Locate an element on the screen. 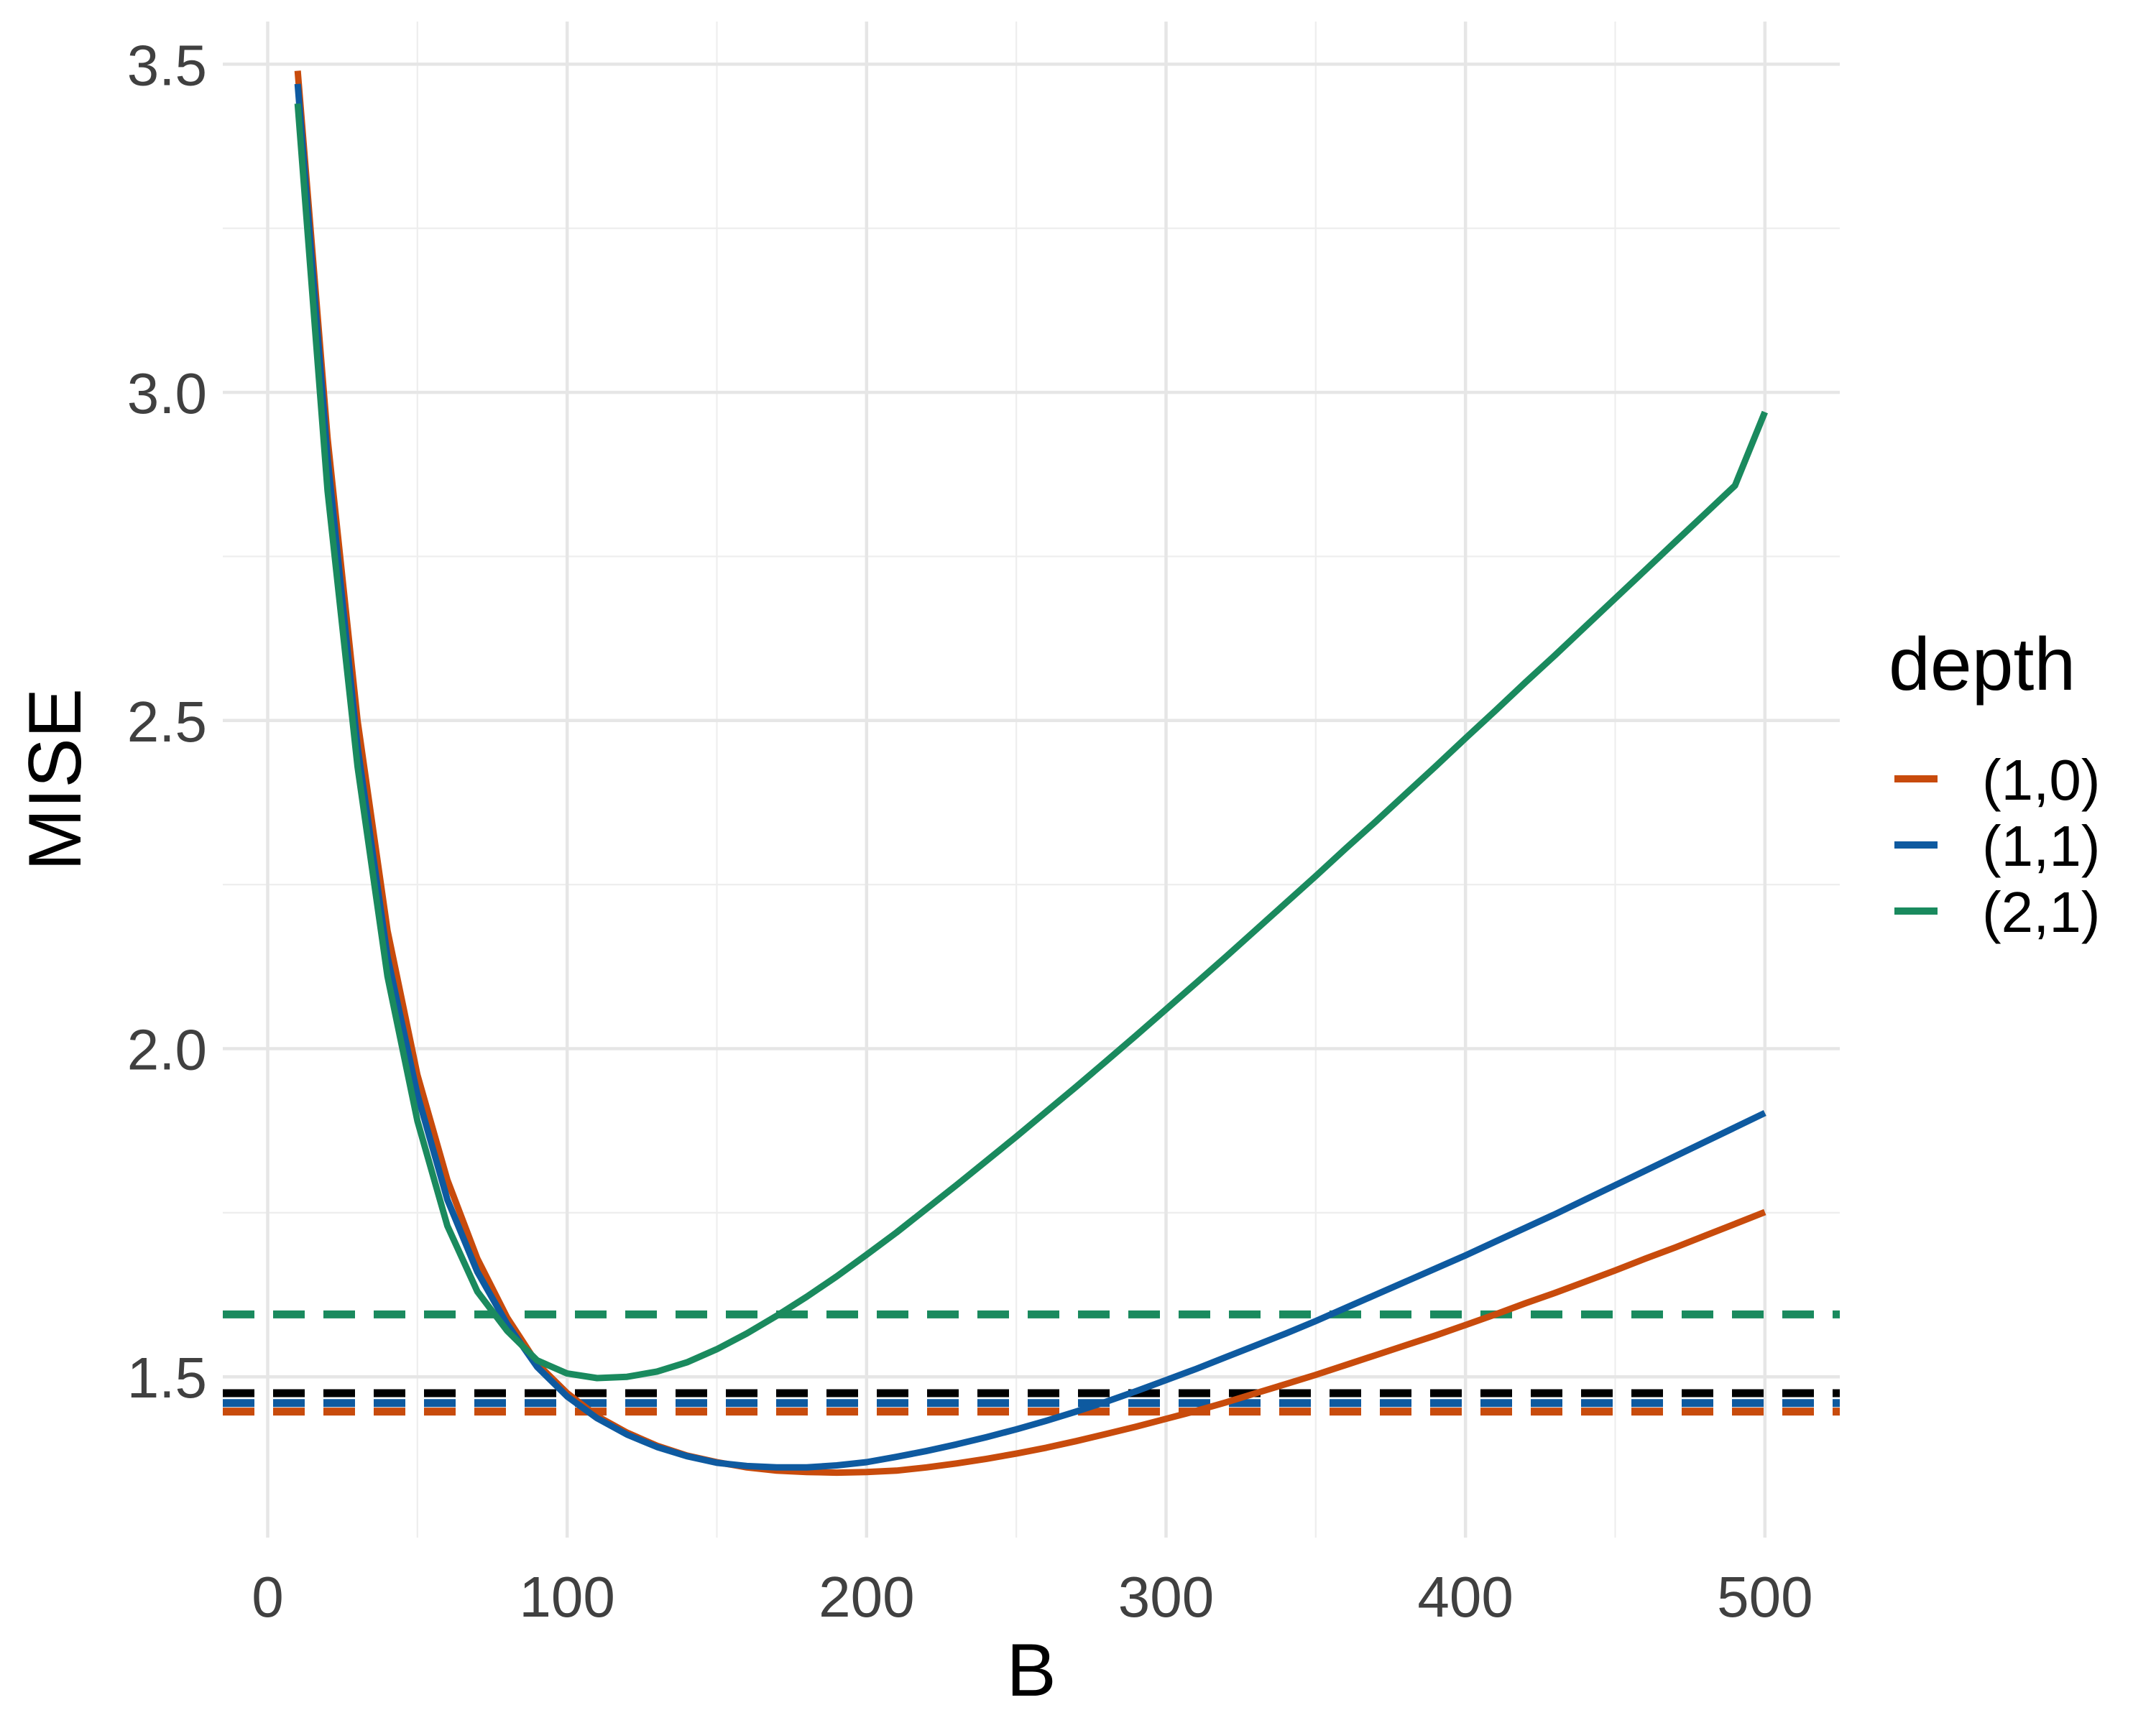  x-tick-label: 400 is located at coordinates (1465, 1597).